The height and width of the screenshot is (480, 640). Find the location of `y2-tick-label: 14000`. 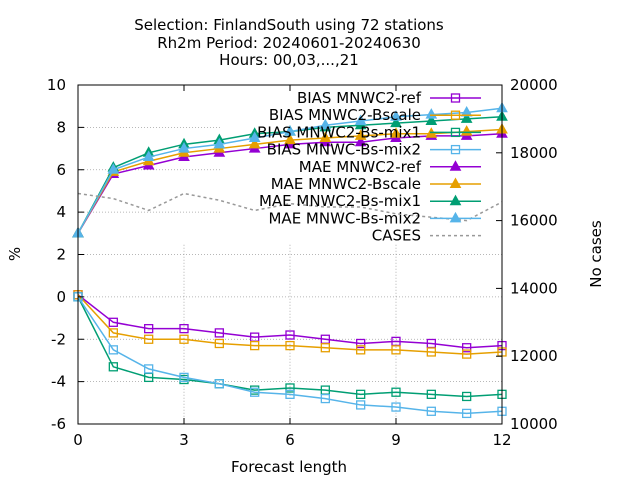

y2-tick-label: 14000 is located at coordinates (534, 288).